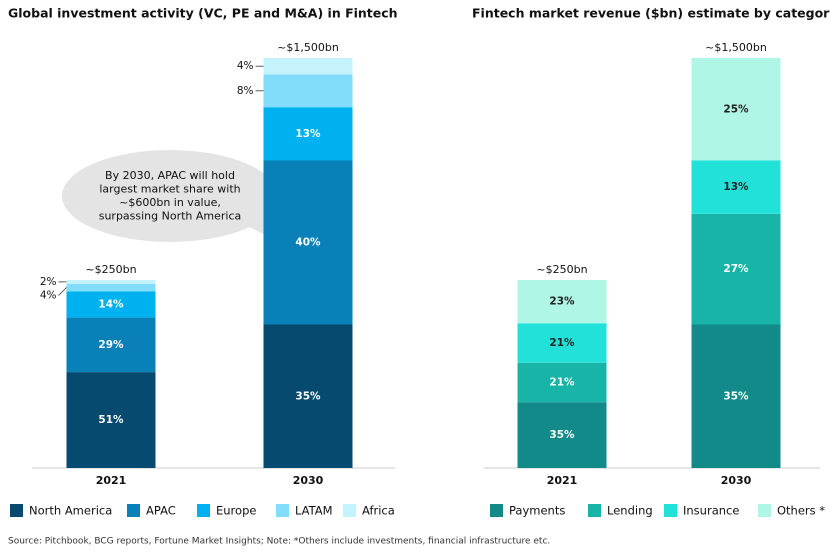 This screenshot has width=830, height=556. I want to click on annotation-line: By 2030, APAC will hold, so click(170, 175).